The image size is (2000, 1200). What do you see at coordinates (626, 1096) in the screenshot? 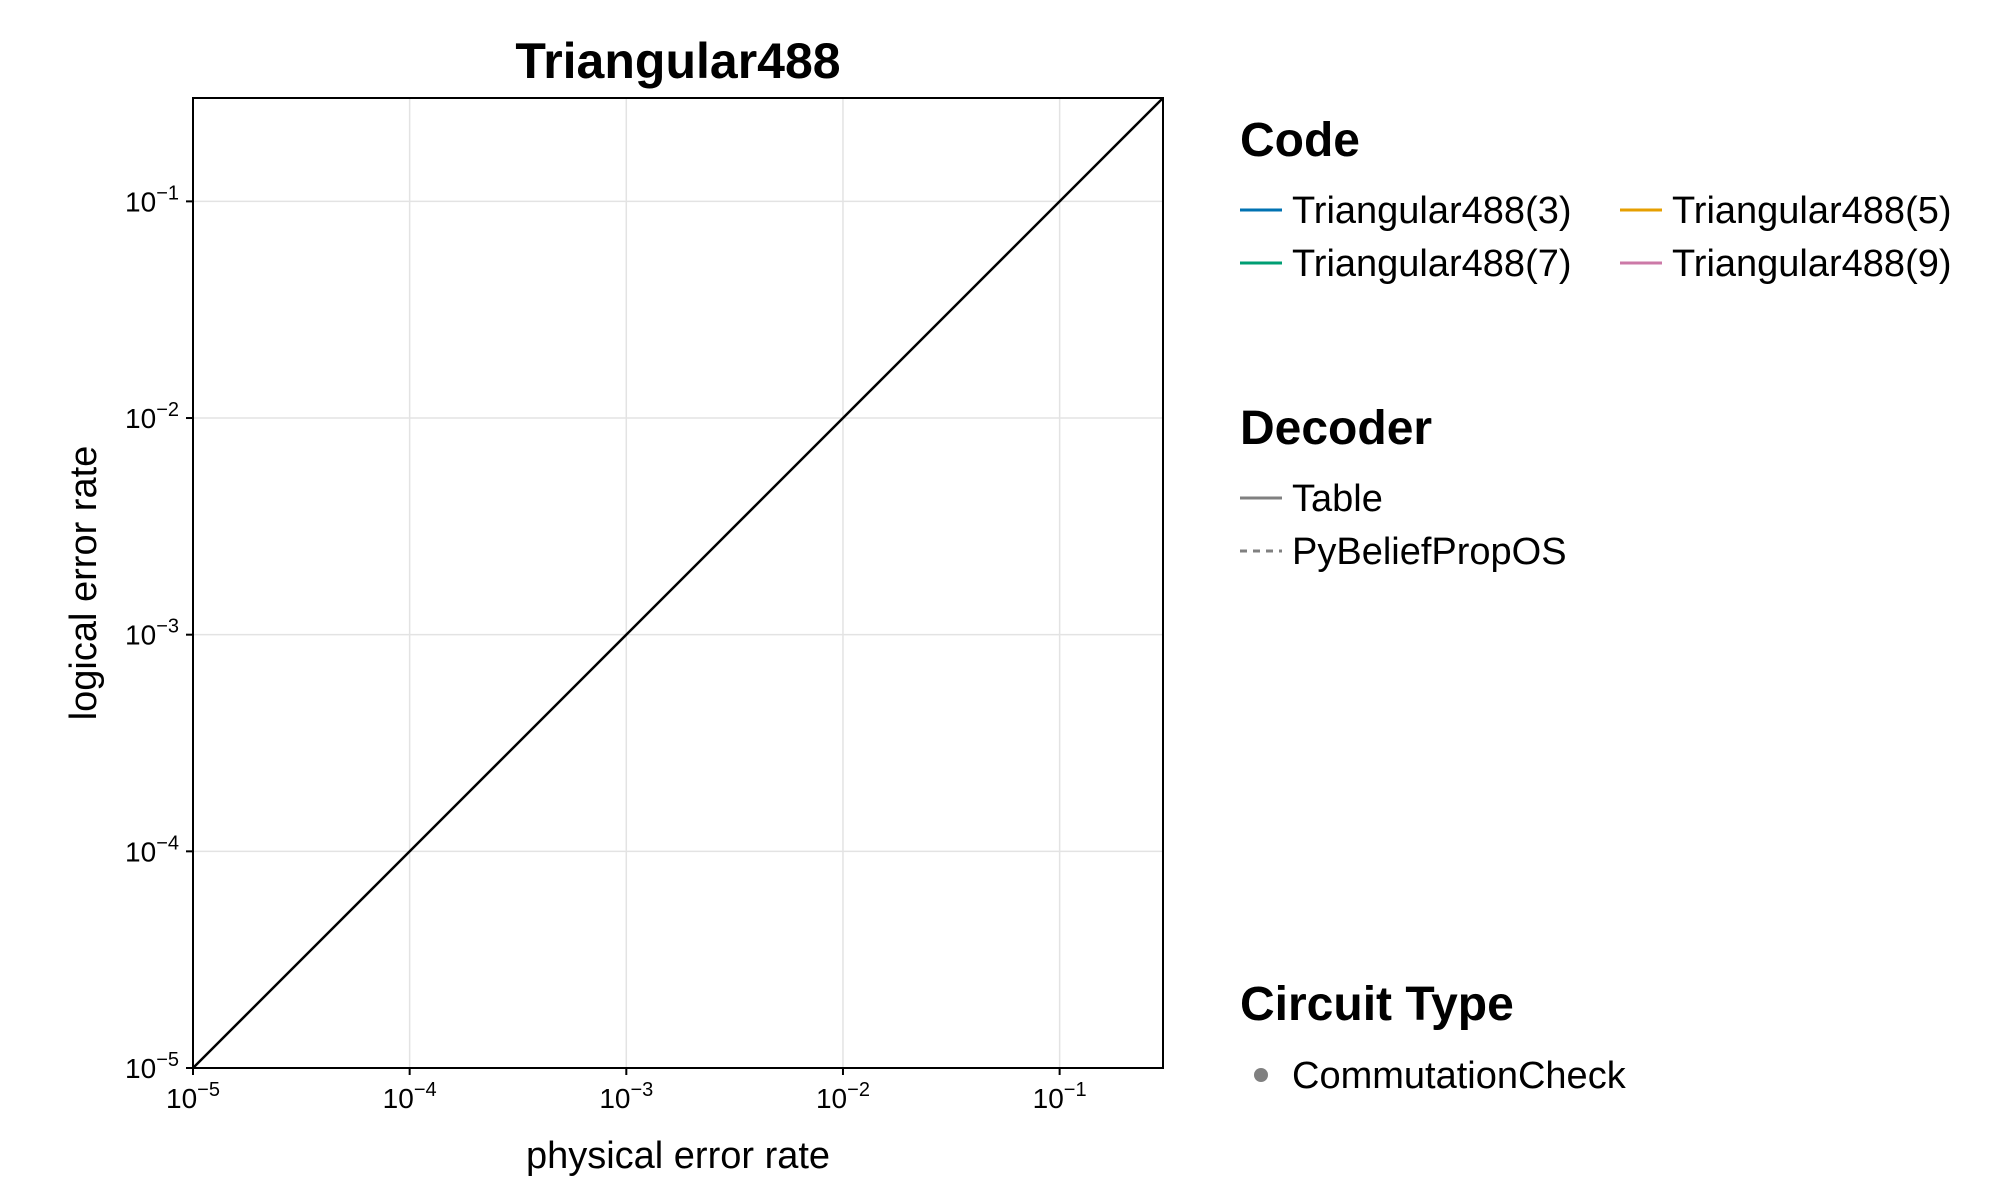
I see `x-tick-label: 10⁻³` at bounding box center [626, 1096].